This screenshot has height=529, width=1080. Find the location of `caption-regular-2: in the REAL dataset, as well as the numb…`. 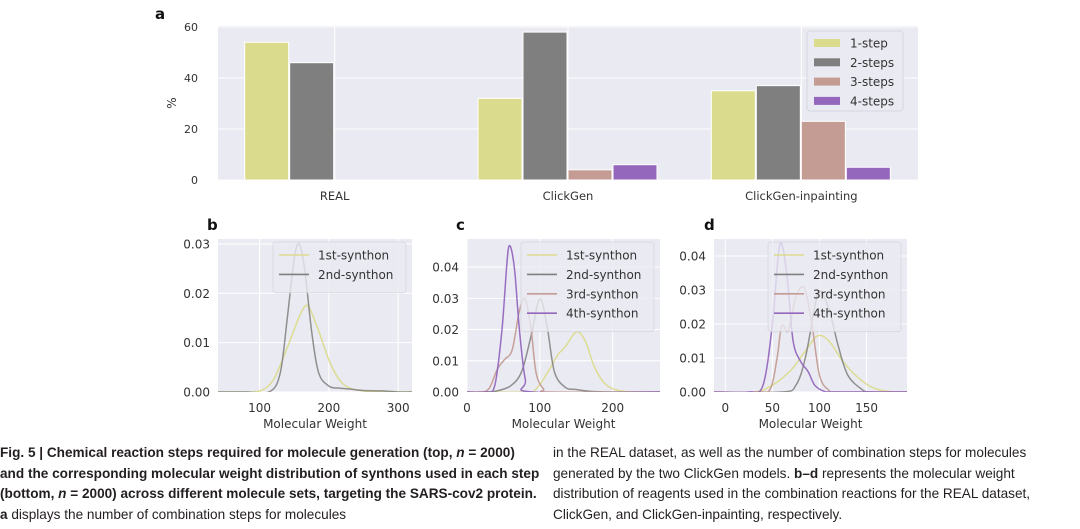

caption-regular-2: in the REAL dataset, as well as the numb… is located at coordinates (790, 463).